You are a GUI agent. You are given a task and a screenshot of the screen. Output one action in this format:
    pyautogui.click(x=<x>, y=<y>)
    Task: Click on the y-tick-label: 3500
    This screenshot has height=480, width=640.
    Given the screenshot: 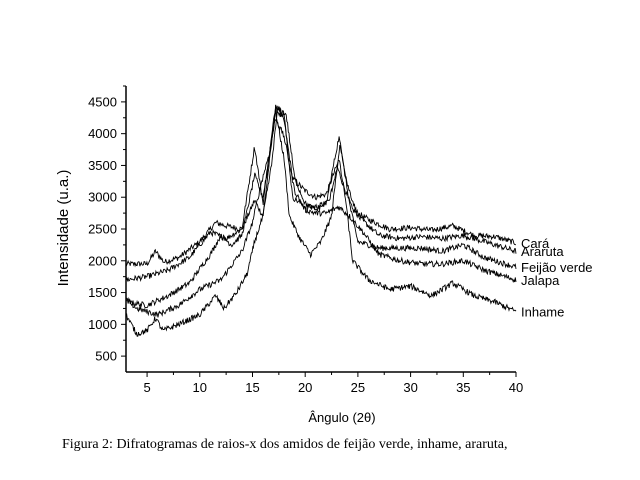 What is the action you would take?
    pyautogui.click(x=102, y=165)
    